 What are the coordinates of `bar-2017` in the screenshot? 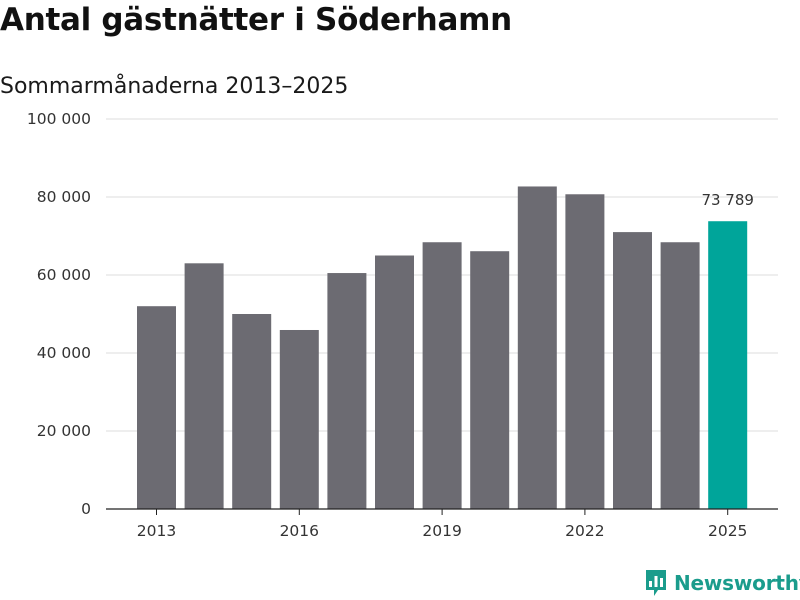 It's located at (347, 391).